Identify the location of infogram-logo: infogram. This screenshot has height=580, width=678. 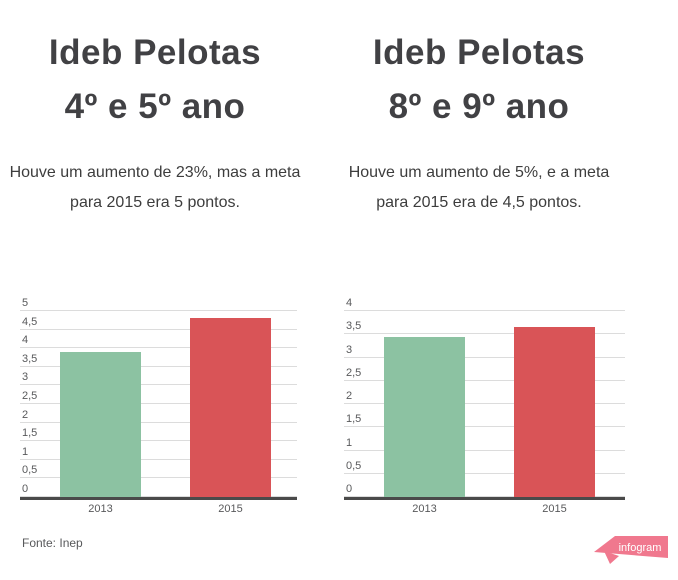
(631, 550).